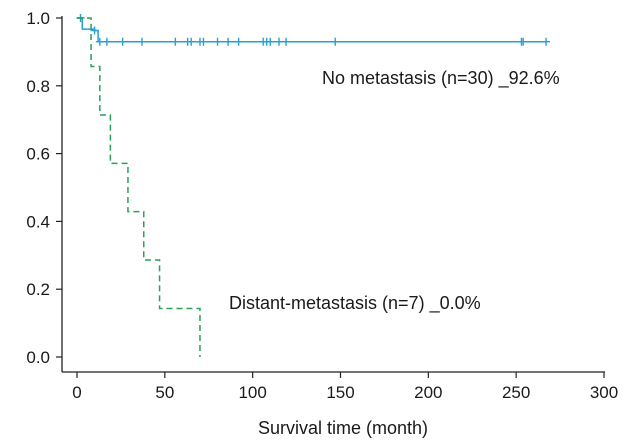  What do you see at coordinates (604, 392) in the screenshot?
I see `x-tick-label: 300` at bounding box center [604, 392].